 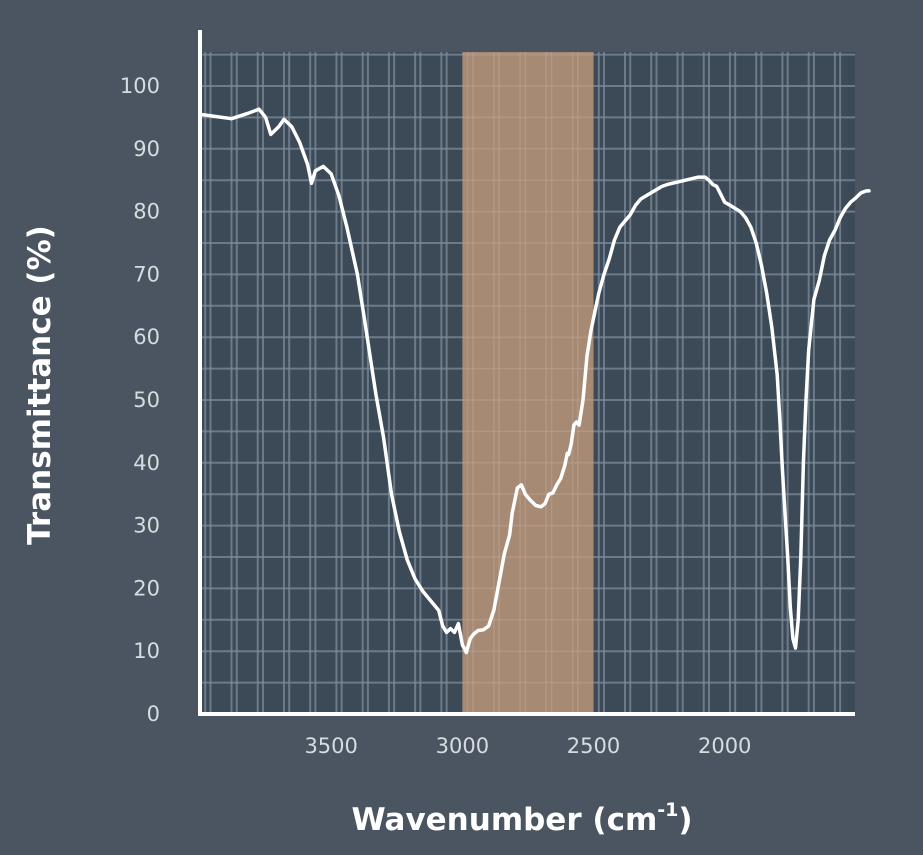 I want to click on x-axis-title: Wavenumber (cm-1), so click(x=521, y=818).